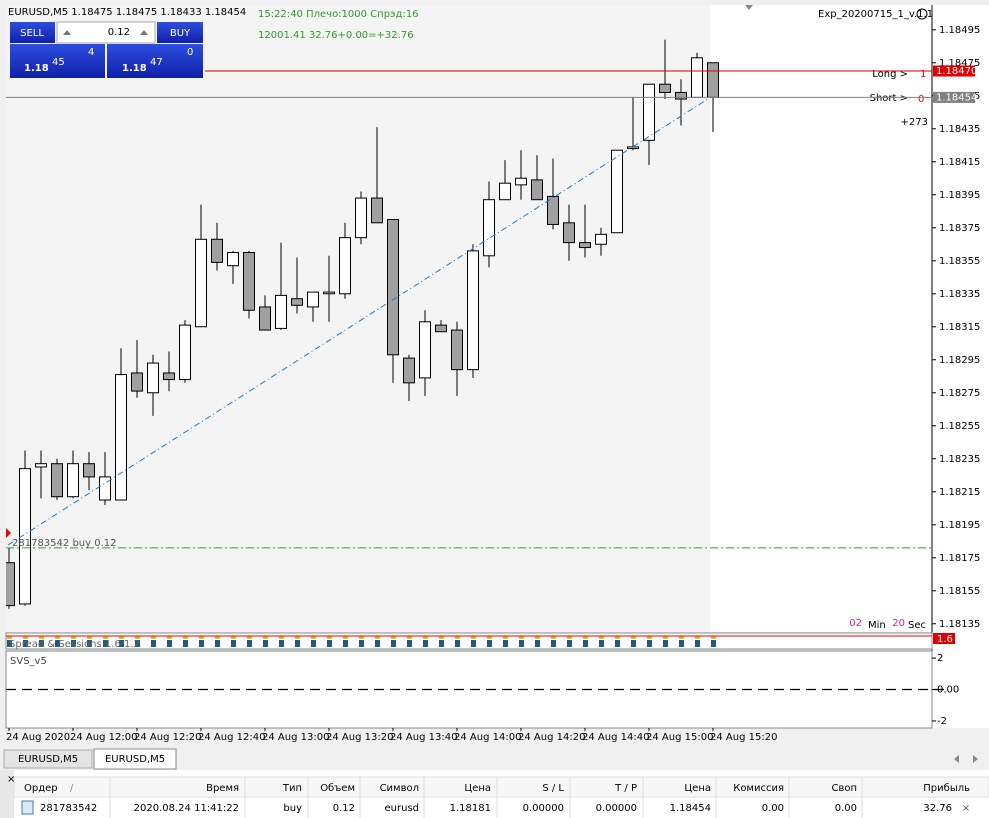 The height and width of the screenshot is (818, 989). What do you see at coordinates (959, 624) in the screenshot?
I see `y-tick-label: 1.18135` at bounding box center [959, 624].